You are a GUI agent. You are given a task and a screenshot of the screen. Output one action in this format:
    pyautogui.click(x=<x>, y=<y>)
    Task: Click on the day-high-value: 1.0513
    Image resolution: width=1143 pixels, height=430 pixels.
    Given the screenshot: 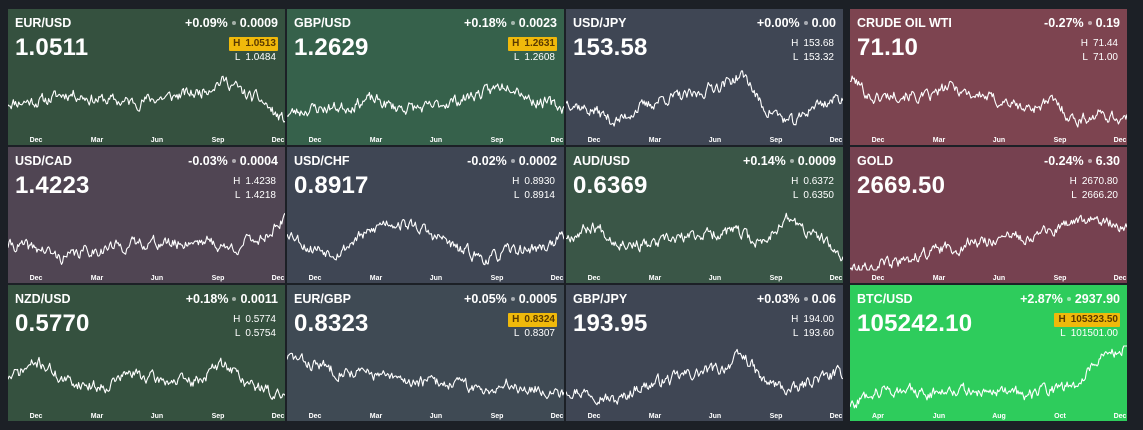 What is the action you would take?
    pyautogui.click(x=260, y=44)
    